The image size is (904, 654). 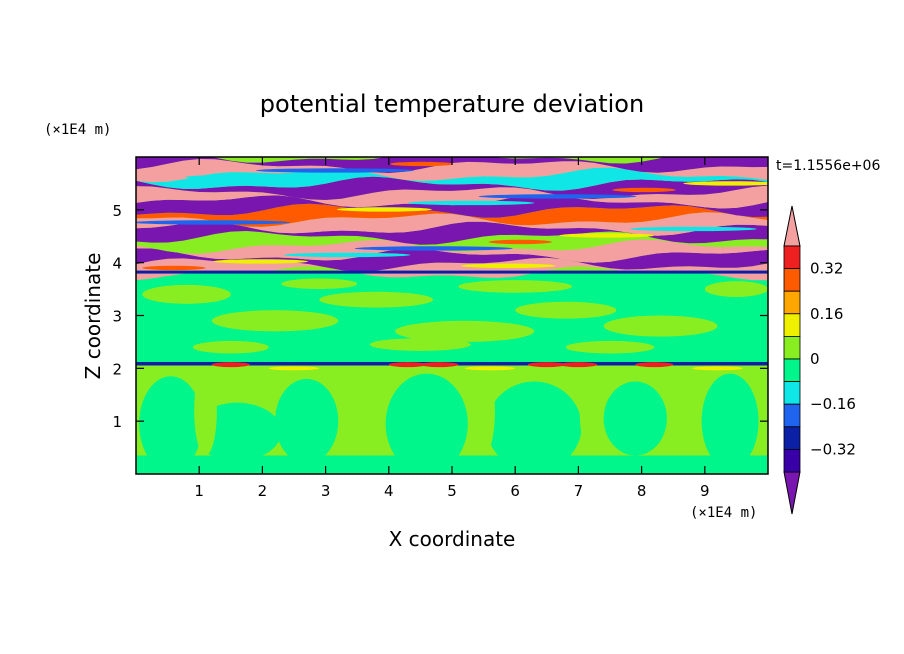 I want to click on x-tick-label: 4, so click(x=389, y=491).